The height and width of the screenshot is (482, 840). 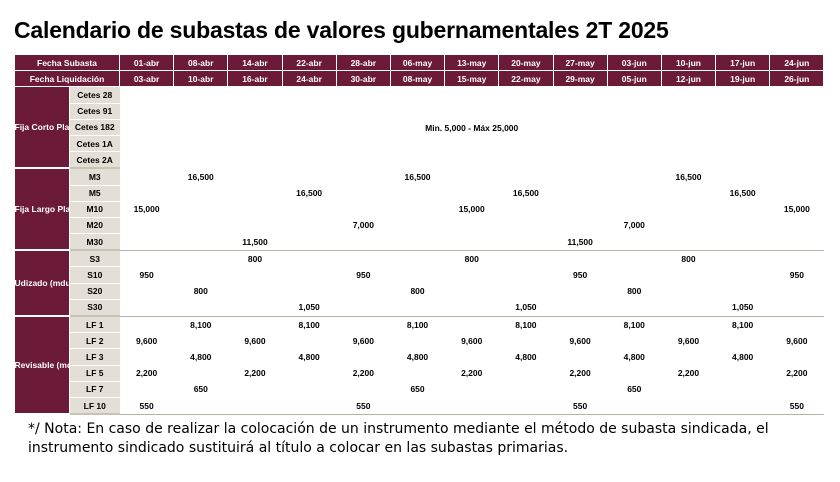 What do you see at coordinates (255, 340) in the screenshot?
I see `amount-cell: 9,600` at bounding box center [255, 340].